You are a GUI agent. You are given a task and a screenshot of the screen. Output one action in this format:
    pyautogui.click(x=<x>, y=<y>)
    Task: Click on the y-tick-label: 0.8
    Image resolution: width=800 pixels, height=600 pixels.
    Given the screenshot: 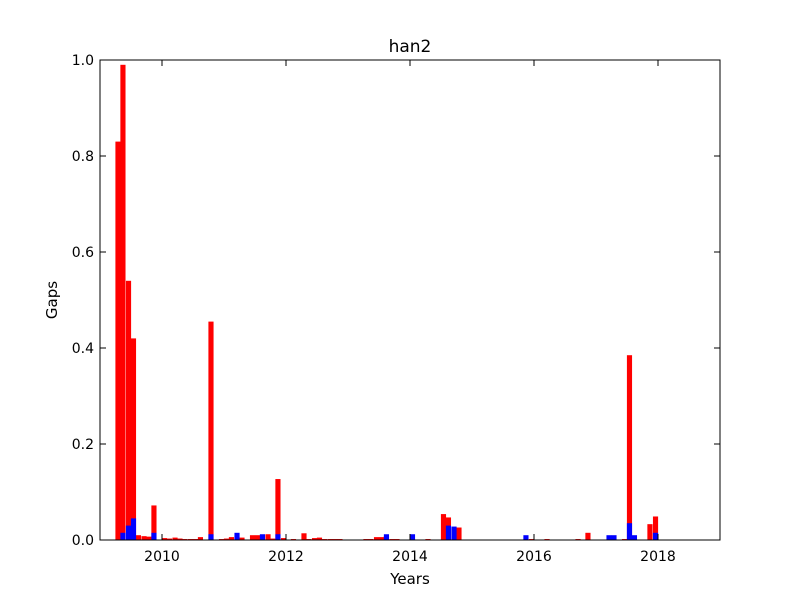 What is the action you would take?
    pyautogui.click(x=83, y=157)
    